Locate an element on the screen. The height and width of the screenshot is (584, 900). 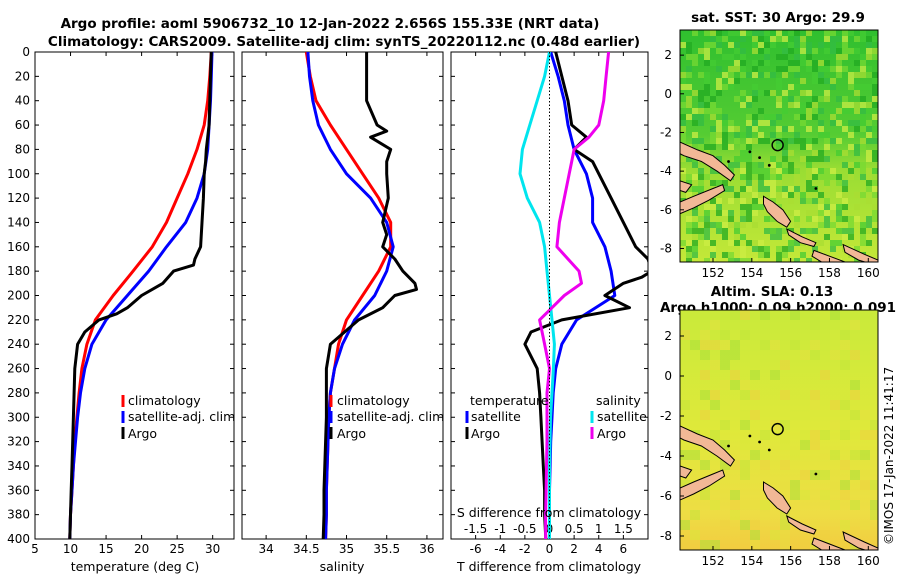
depth-tick-label: 100 is located at coordinates (18, 174).